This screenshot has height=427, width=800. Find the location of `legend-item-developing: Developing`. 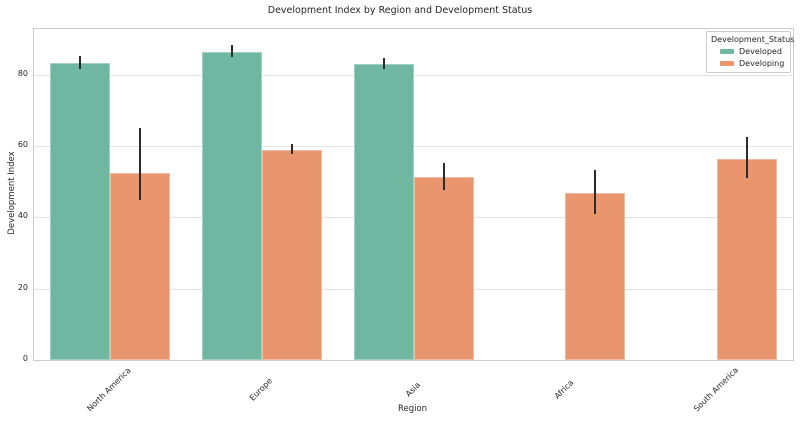

legend-item-developing: Developing is located at coordinates (748, 63).